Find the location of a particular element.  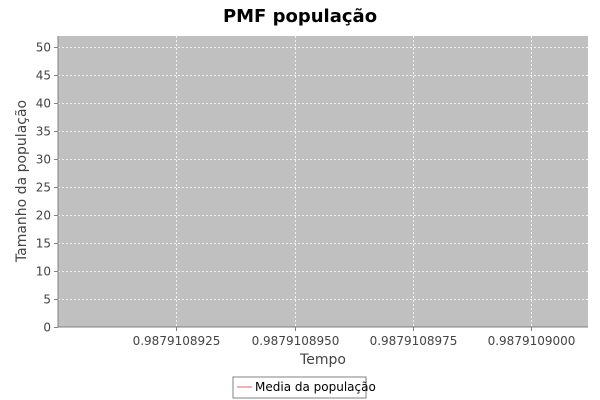

y-tick-label: 0 is located at coordinates (47, 328).